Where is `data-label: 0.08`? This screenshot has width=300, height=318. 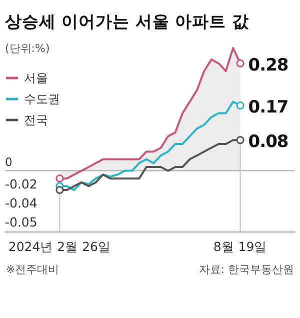 data-label: 0.08 is located at coordinates (268, 142).